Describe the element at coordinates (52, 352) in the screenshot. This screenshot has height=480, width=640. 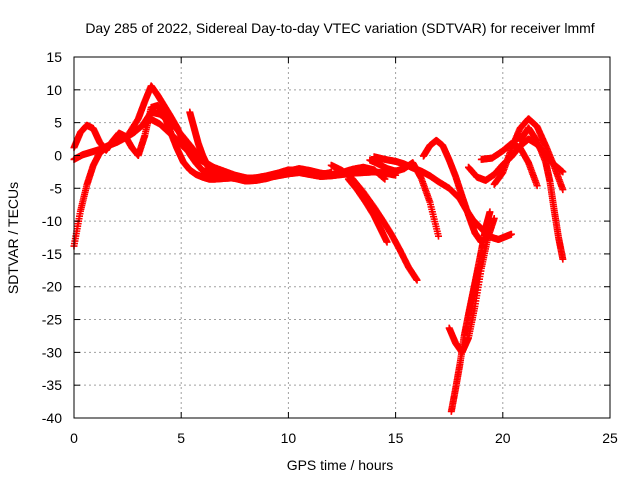
I see `y-tick-label: -30` at that location.